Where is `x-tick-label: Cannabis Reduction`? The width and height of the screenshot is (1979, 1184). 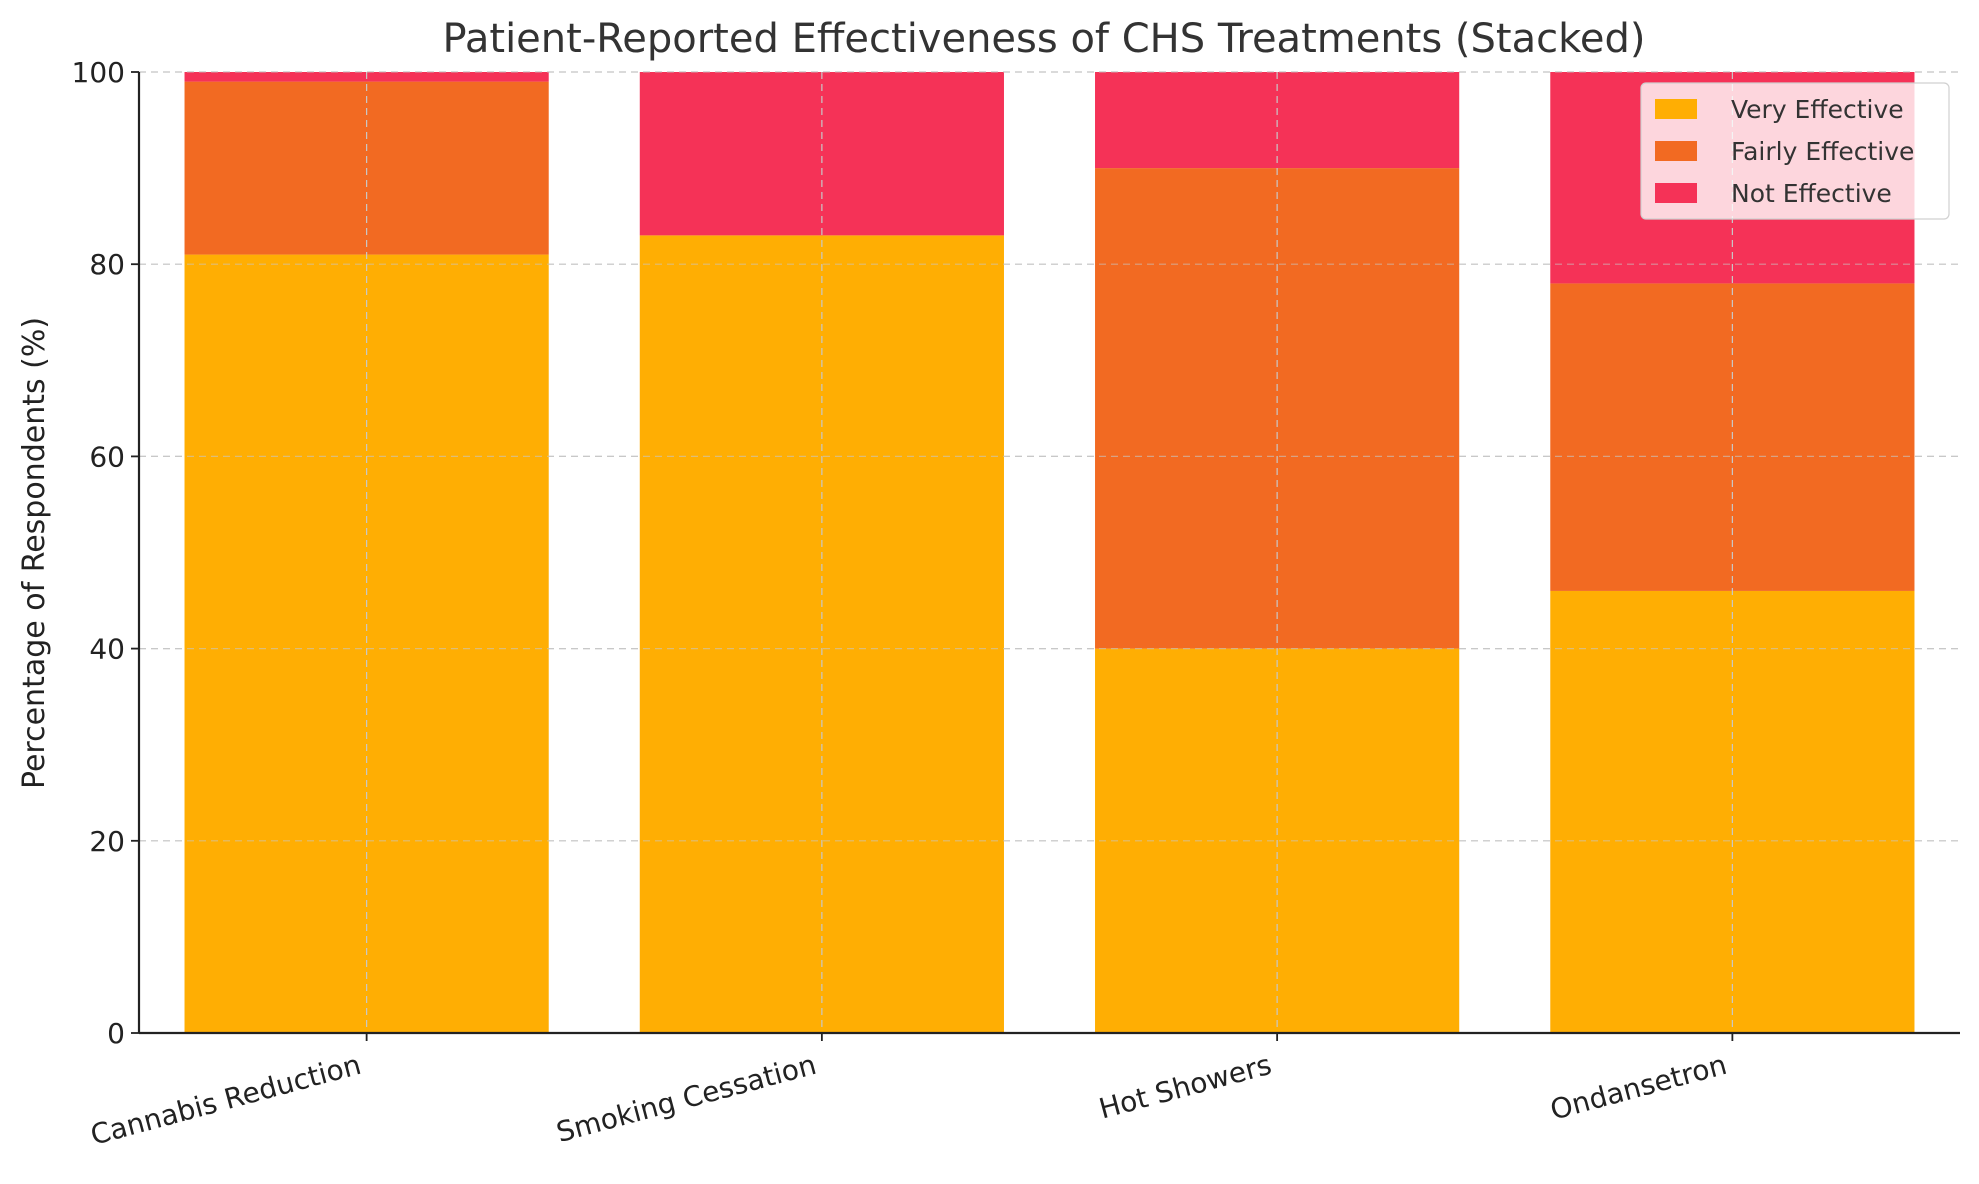 x-tick-label: Cannabis Reduction is located at coordinates (225, 1100).